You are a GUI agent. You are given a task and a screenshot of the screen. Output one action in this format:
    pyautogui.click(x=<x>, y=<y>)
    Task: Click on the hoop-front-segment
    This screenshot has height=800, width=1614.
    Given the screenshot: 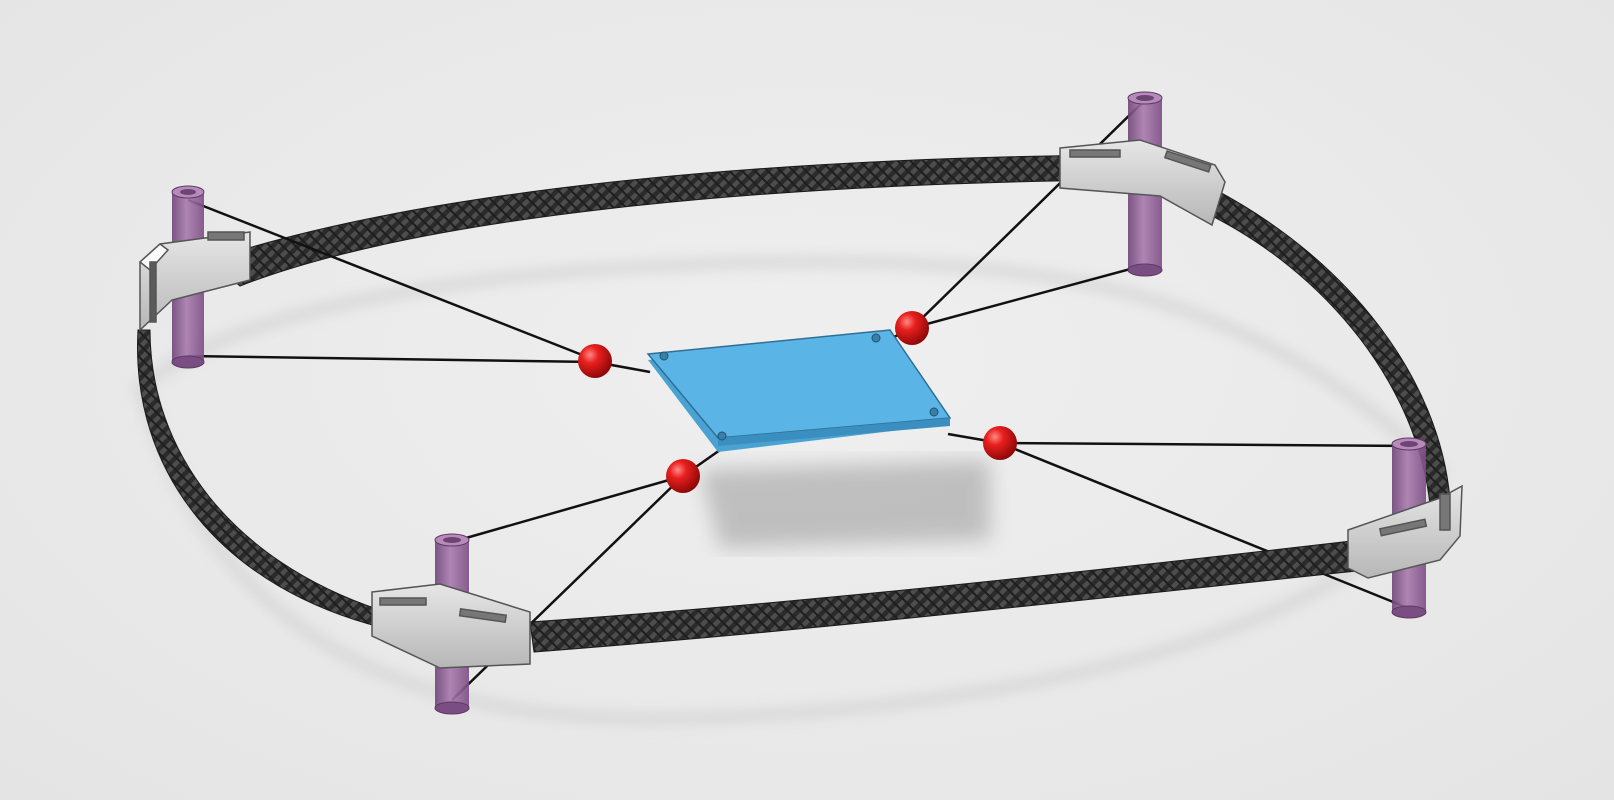 What is the action you would take?
    pyautogui.click(x=948, y=596)
    